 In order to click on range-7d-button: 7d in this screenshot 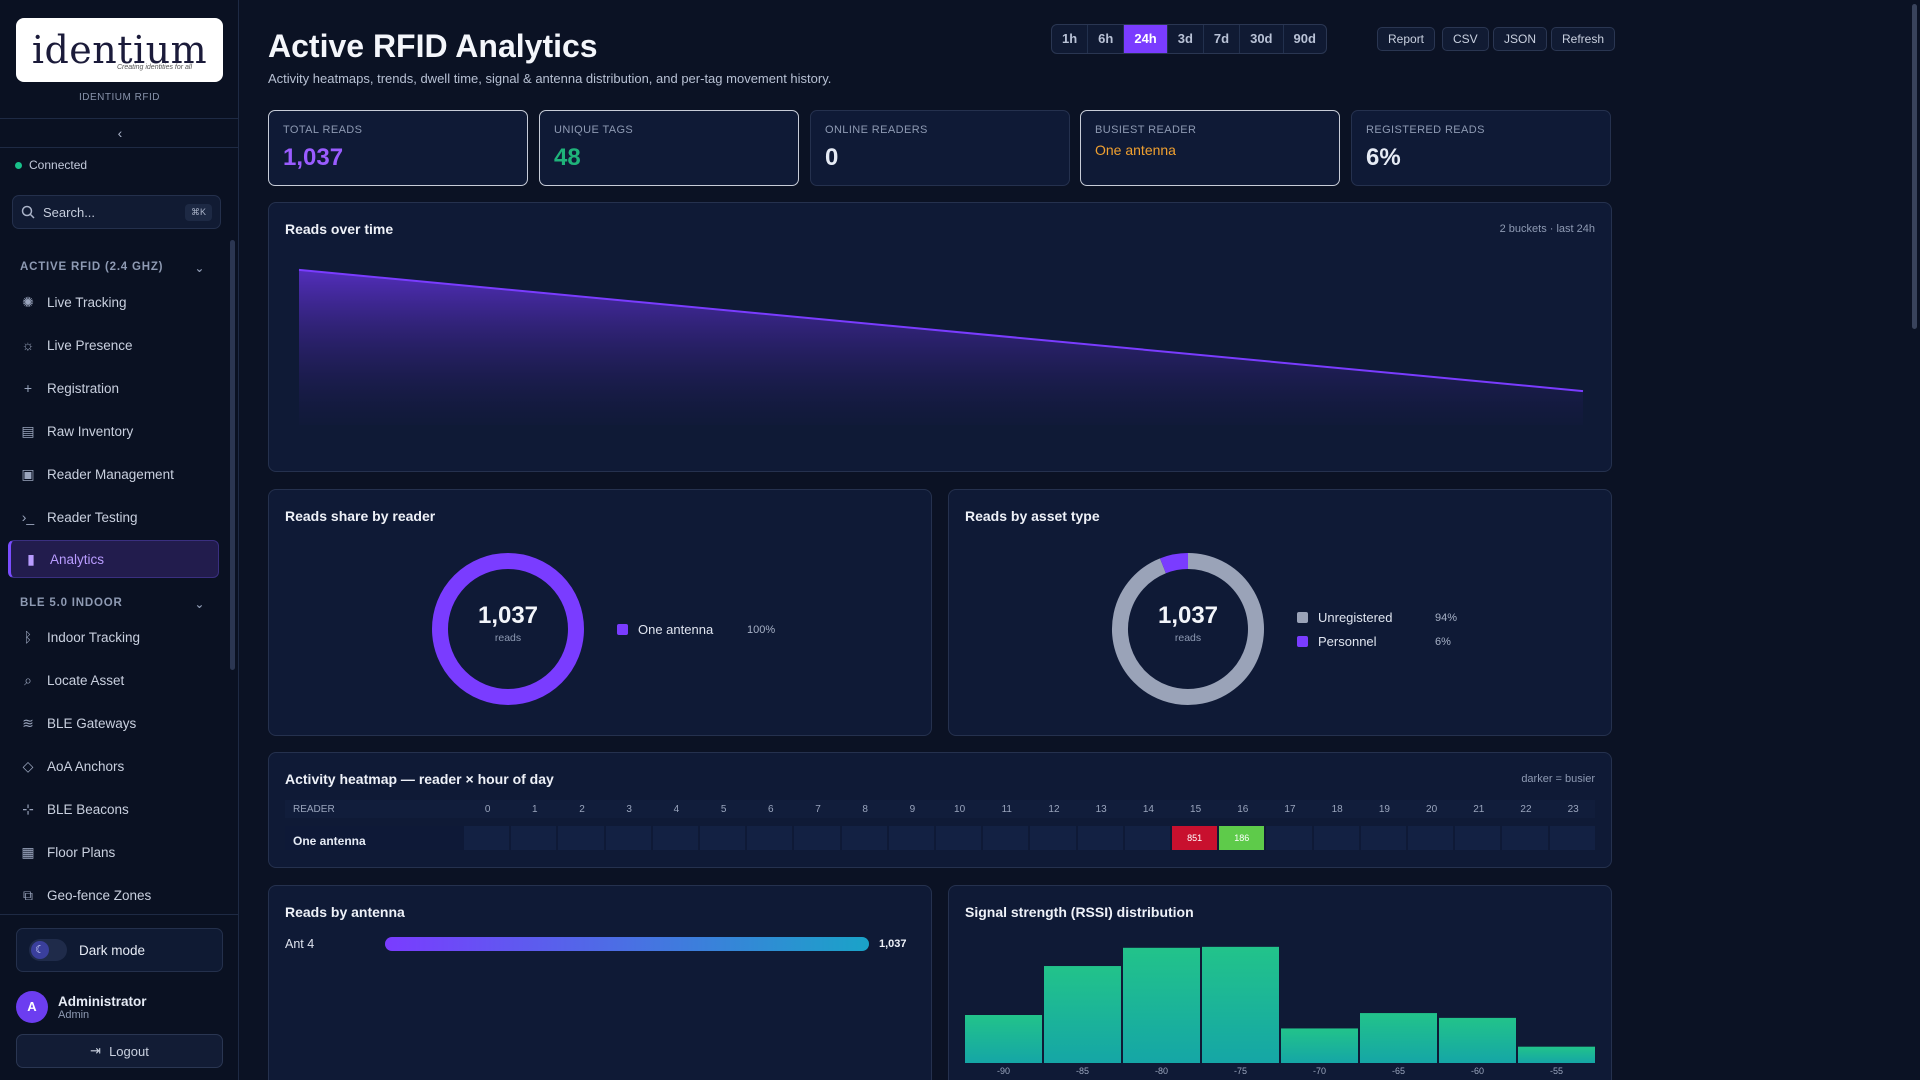, I will do `click(1222, 39)`.